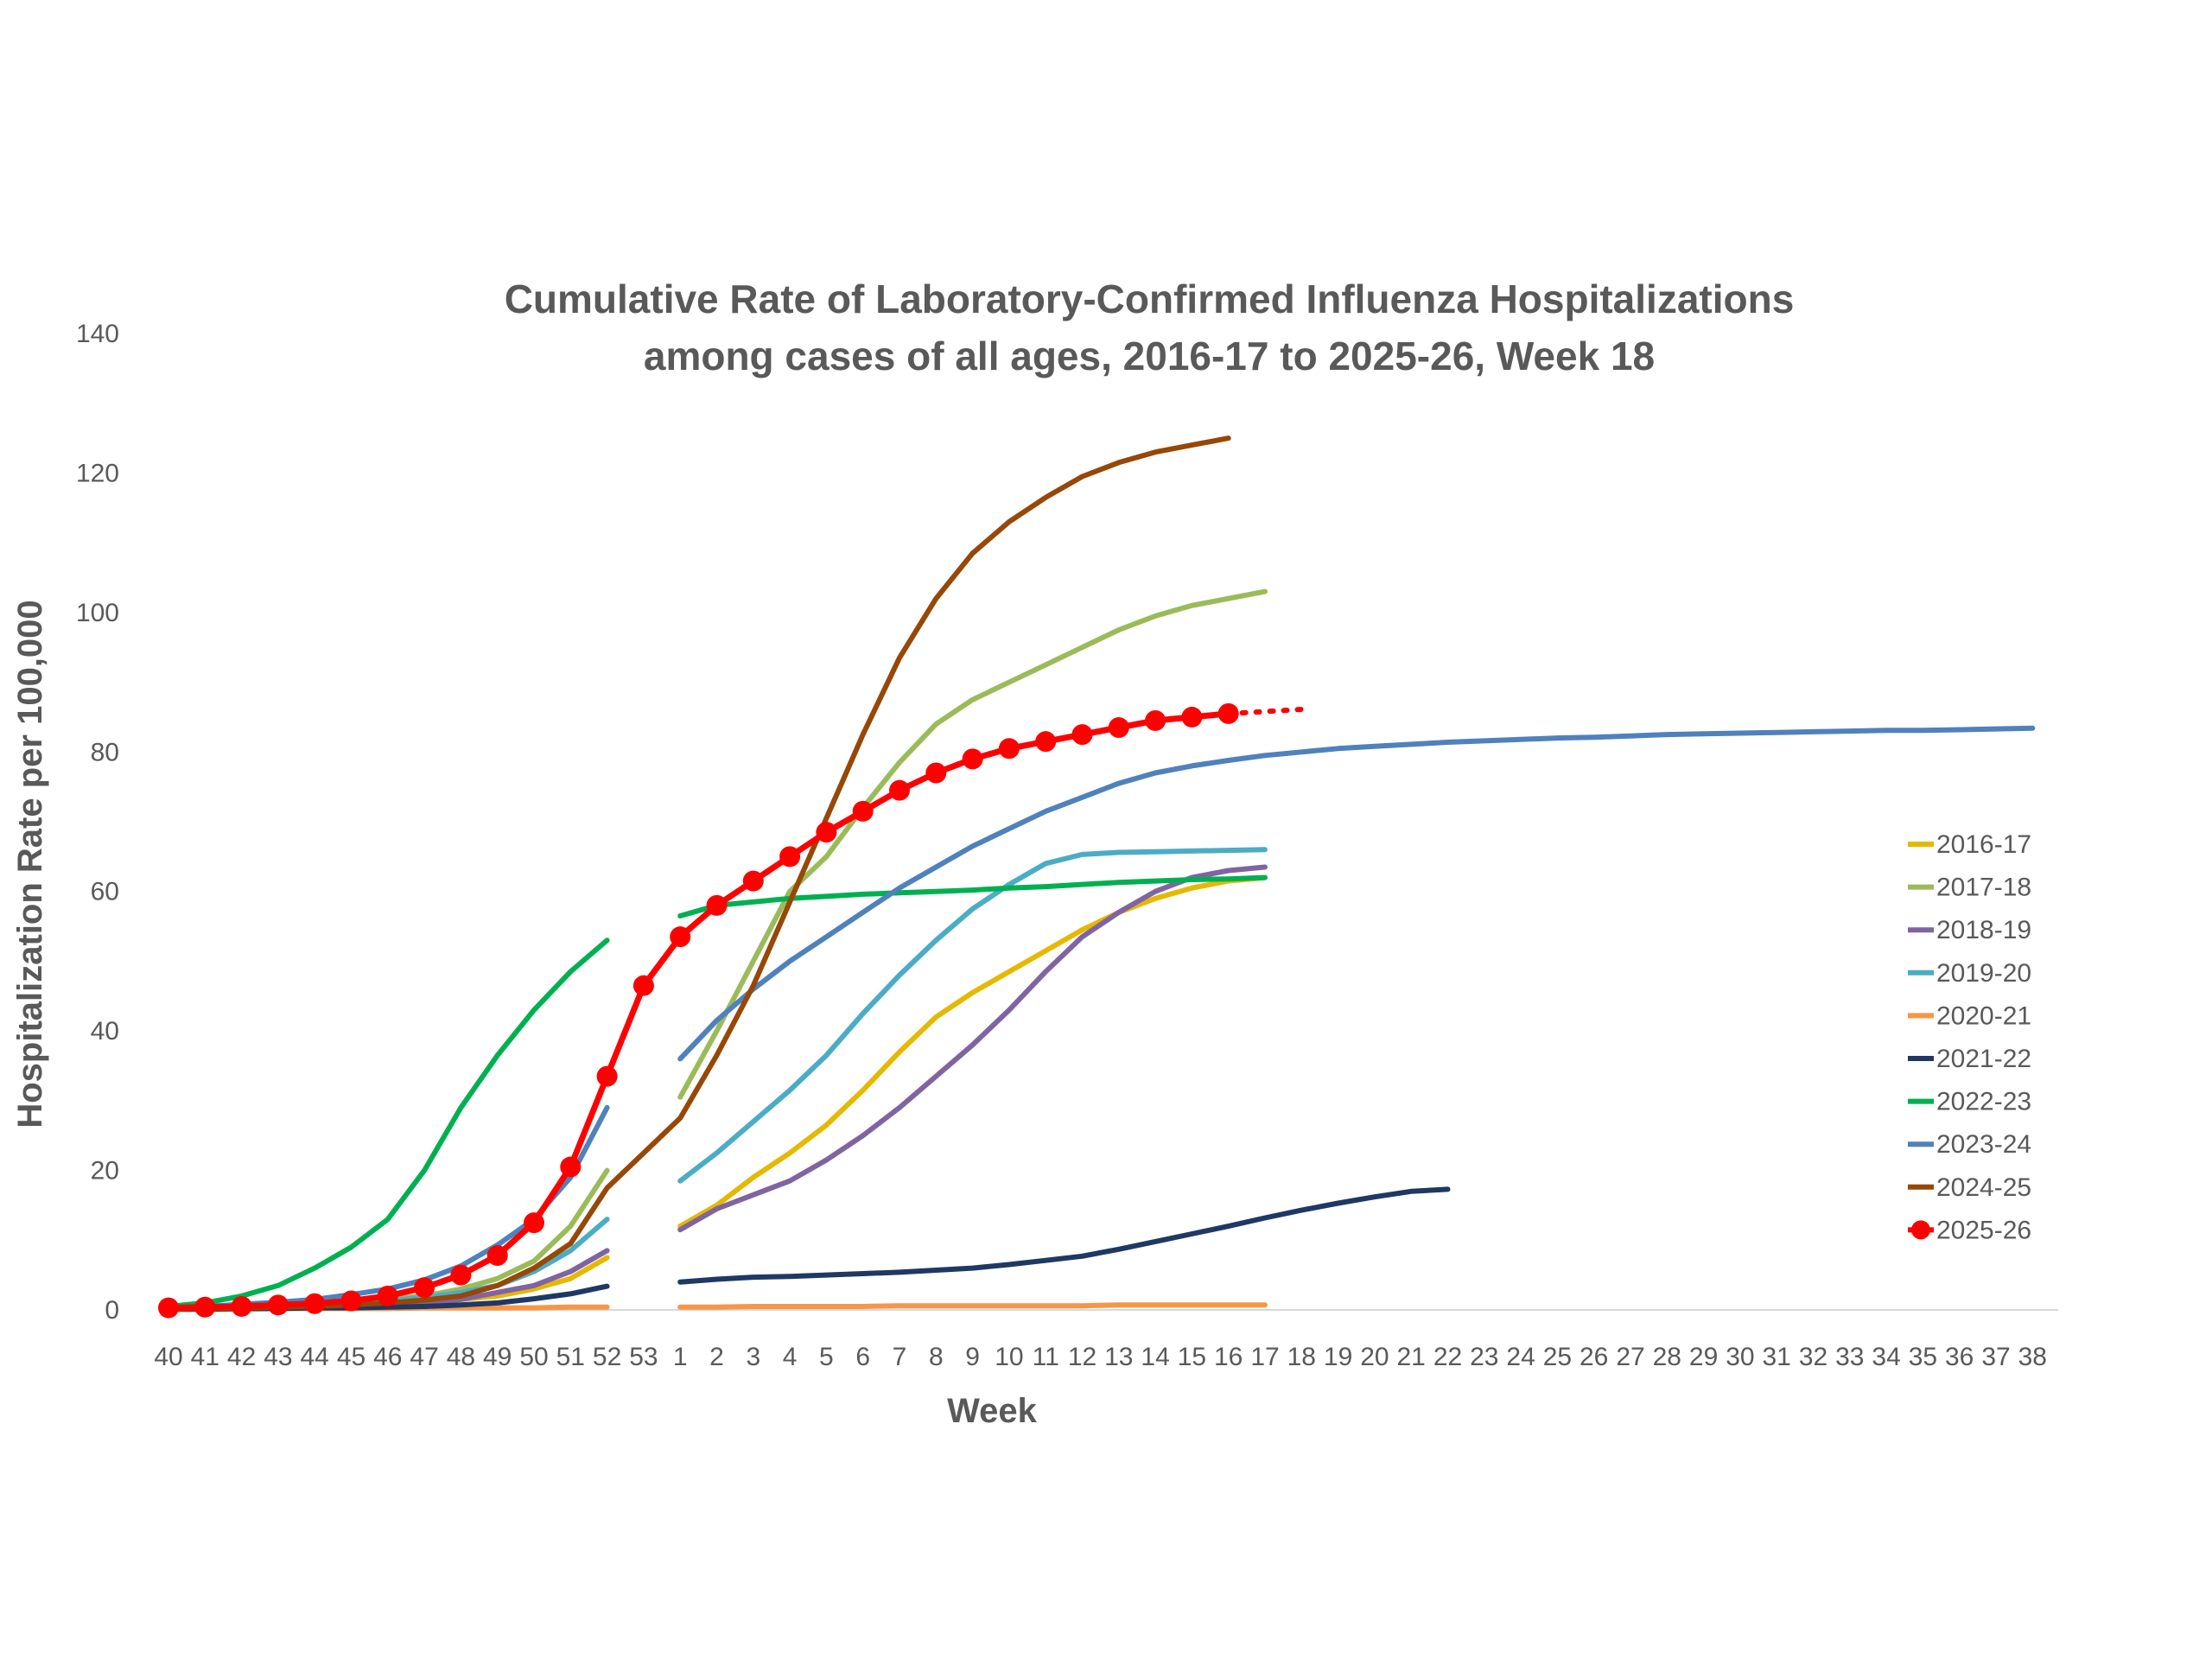 The image size is (2212, 1659). I want to click on x-tick-label: 51, so click(570, 1357).